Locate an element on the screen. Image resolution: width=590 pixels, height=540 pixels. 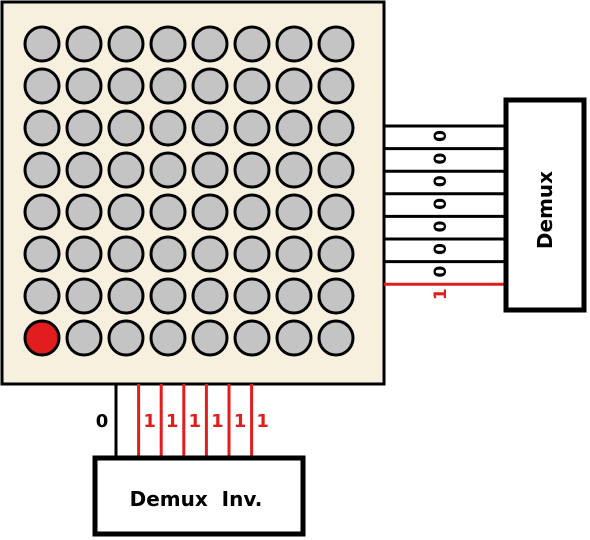
bottom-demux-label: Demux Inv. is located at coordinates (196, 499).